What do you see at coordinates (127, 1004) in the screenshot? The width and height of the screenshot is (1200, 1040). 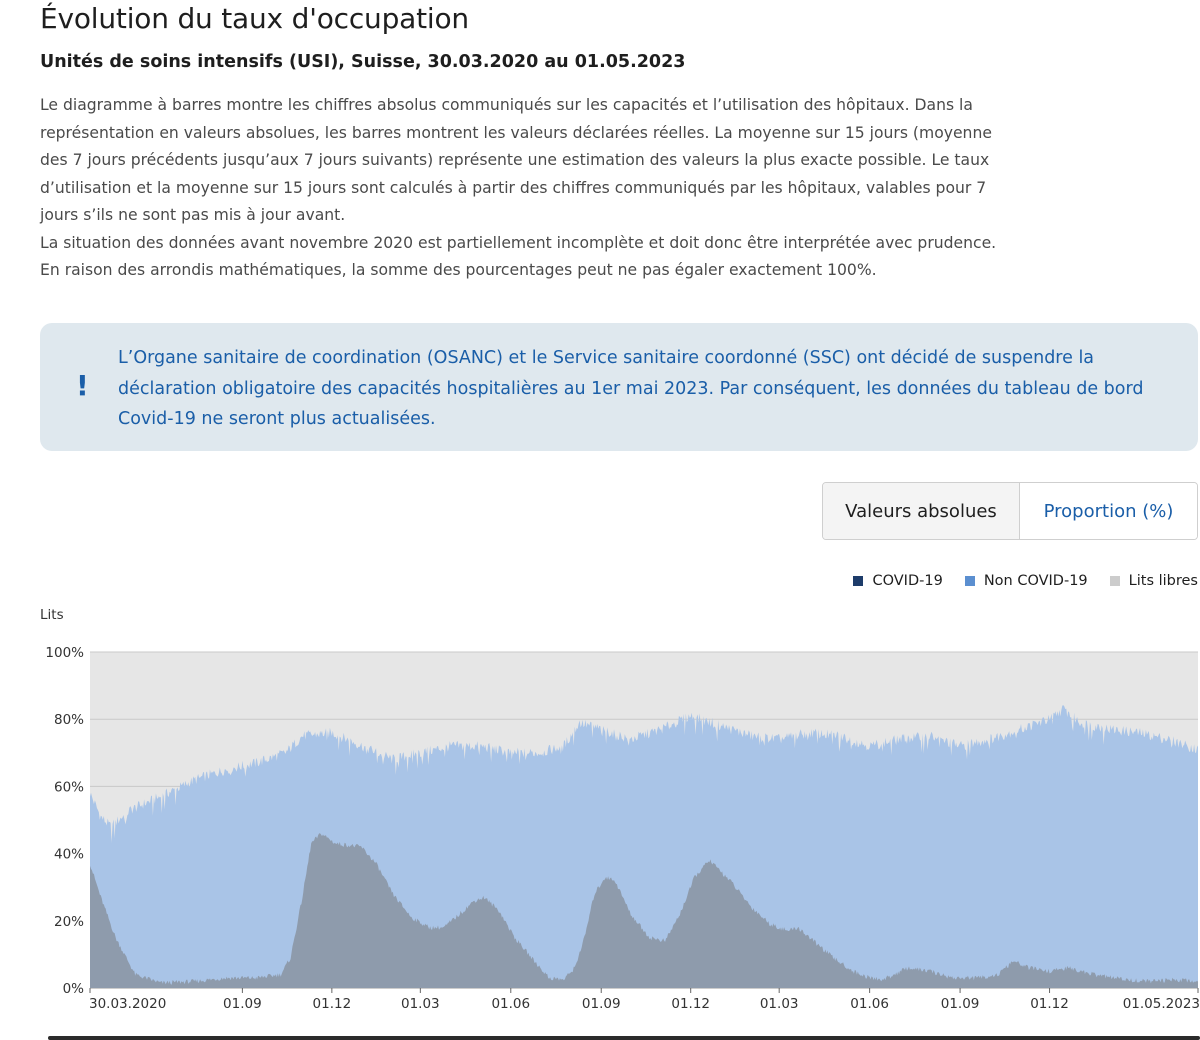 I see `x-tick-label: 30.03.2020` at bounding box center [127, 1004].